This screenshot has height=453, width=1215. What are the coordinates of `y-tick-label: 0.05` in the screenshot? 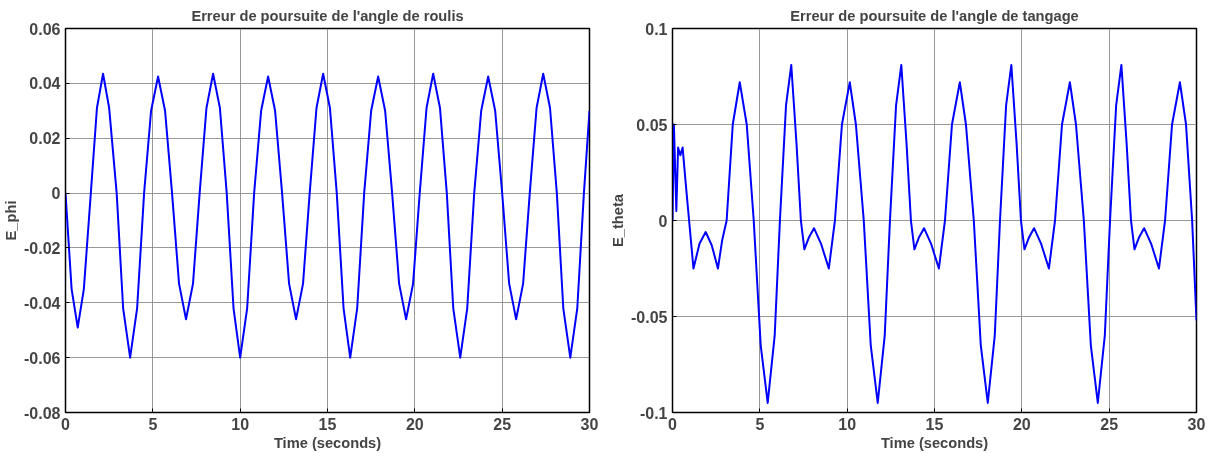 It's located at (652, 125).